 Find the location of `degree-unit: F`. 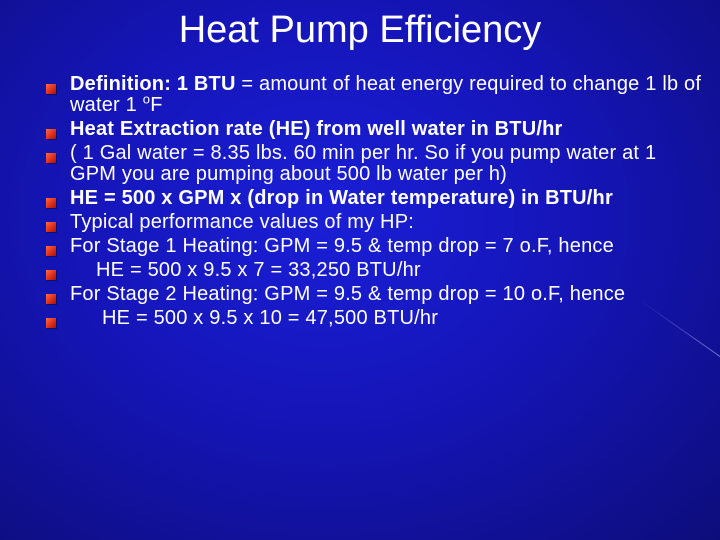

degree-unit: F is located at coordinates (156, 105).